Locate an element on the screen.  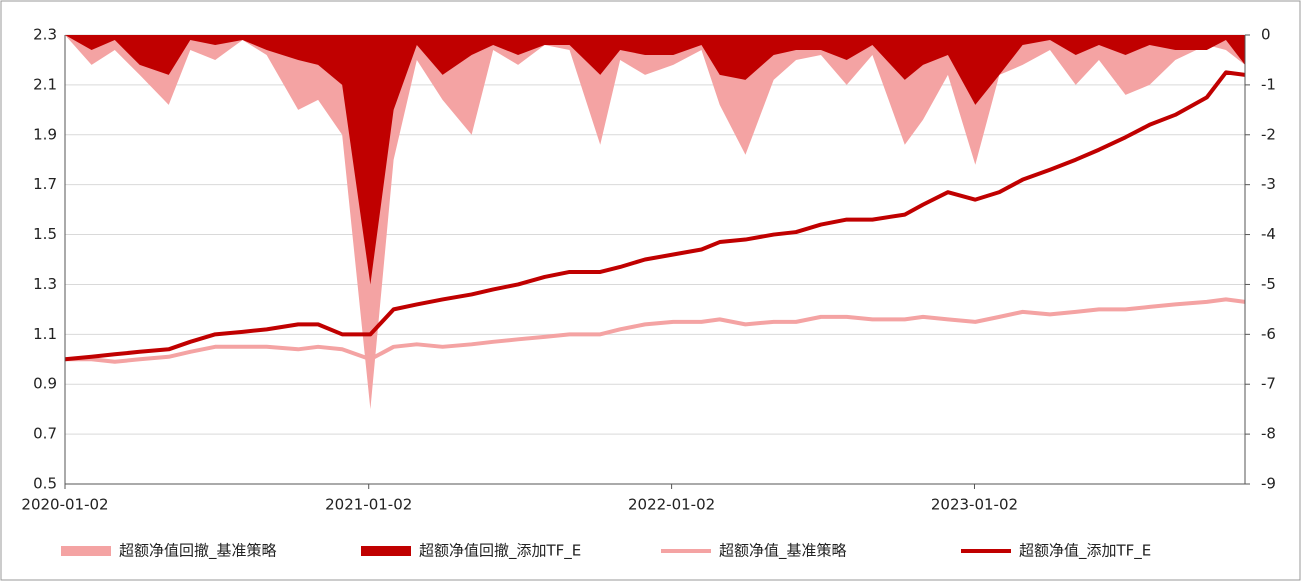
legend-label: 超额净值回撤_添加TF_E is located at coordinates (500, 551).